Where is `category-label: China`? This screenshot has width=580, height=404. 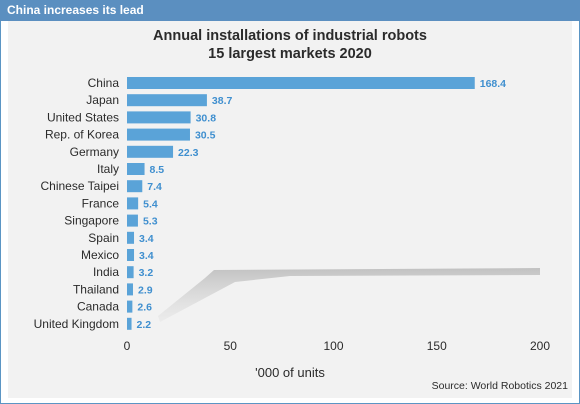 category-label: China is located at coordinates (104, 83).